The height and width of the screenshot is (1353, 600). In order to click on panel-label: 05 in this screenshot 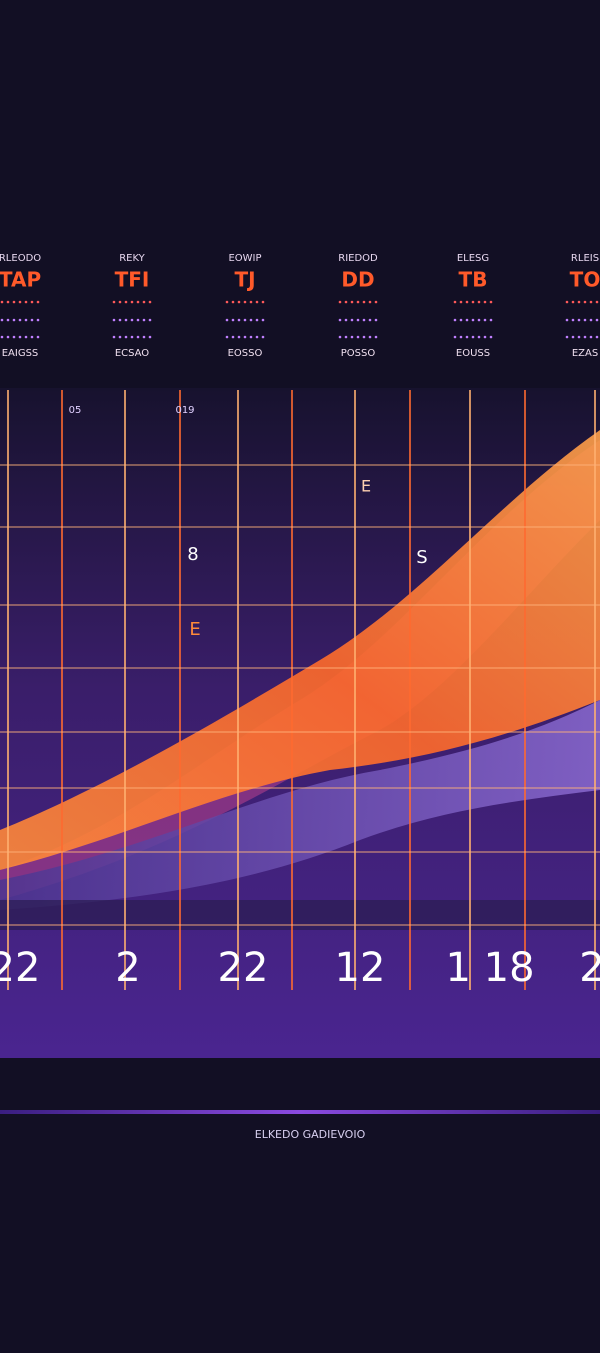, I will do `click(75, 410)`.